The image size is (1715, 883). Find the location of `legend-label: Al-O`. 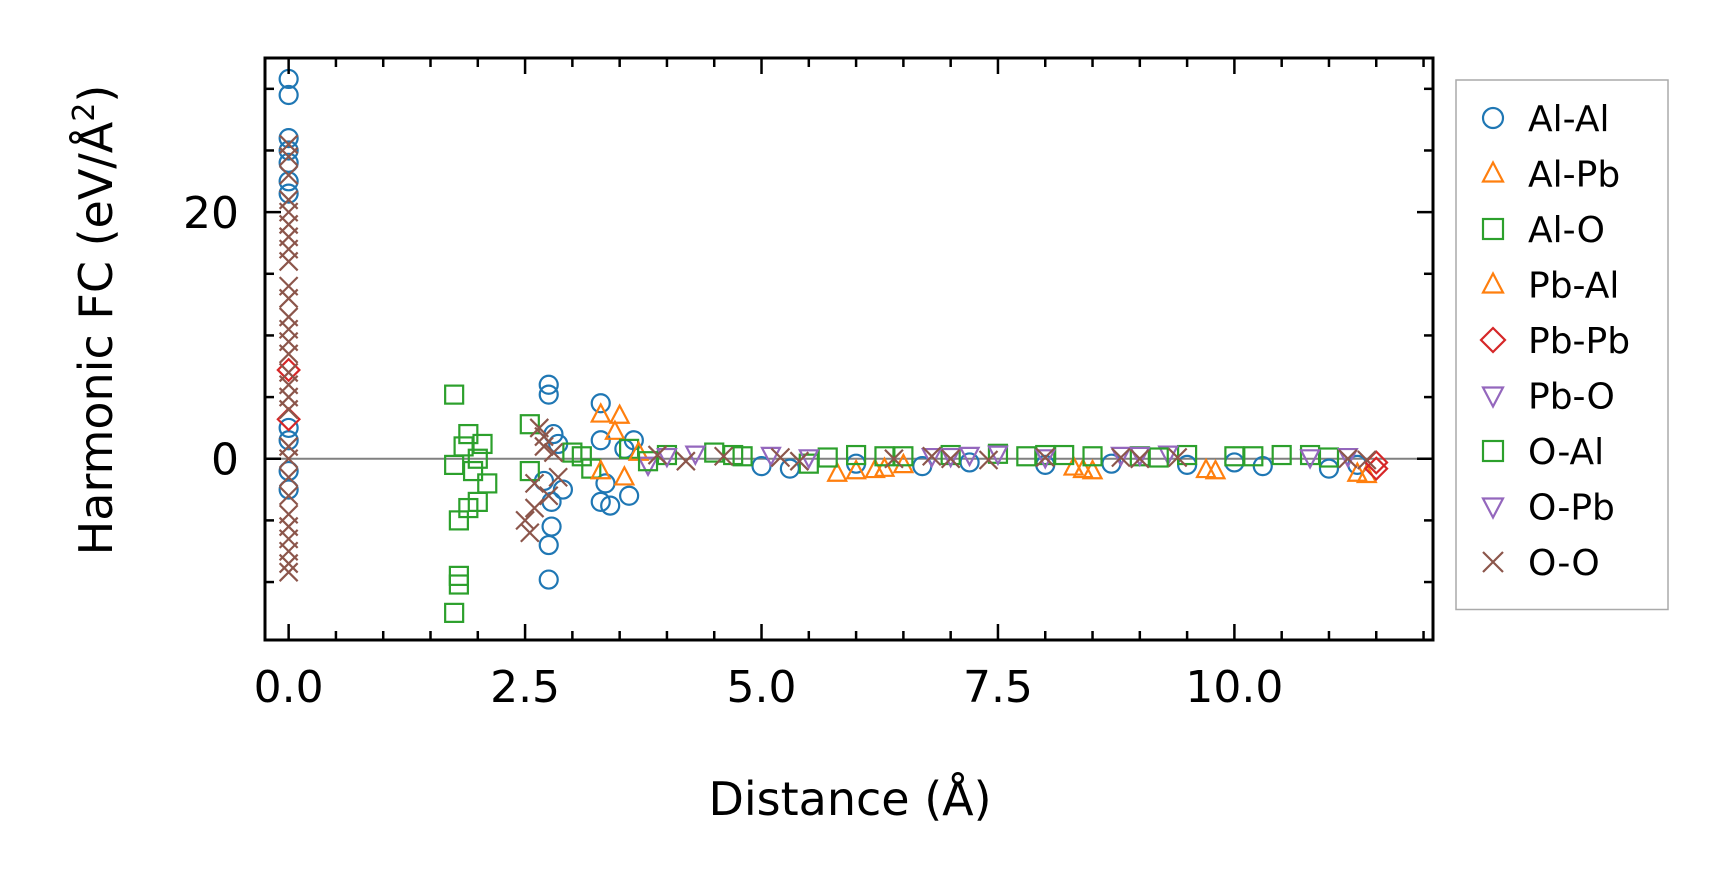

legend-label: Al-O is located at coordinates (1566, 230).